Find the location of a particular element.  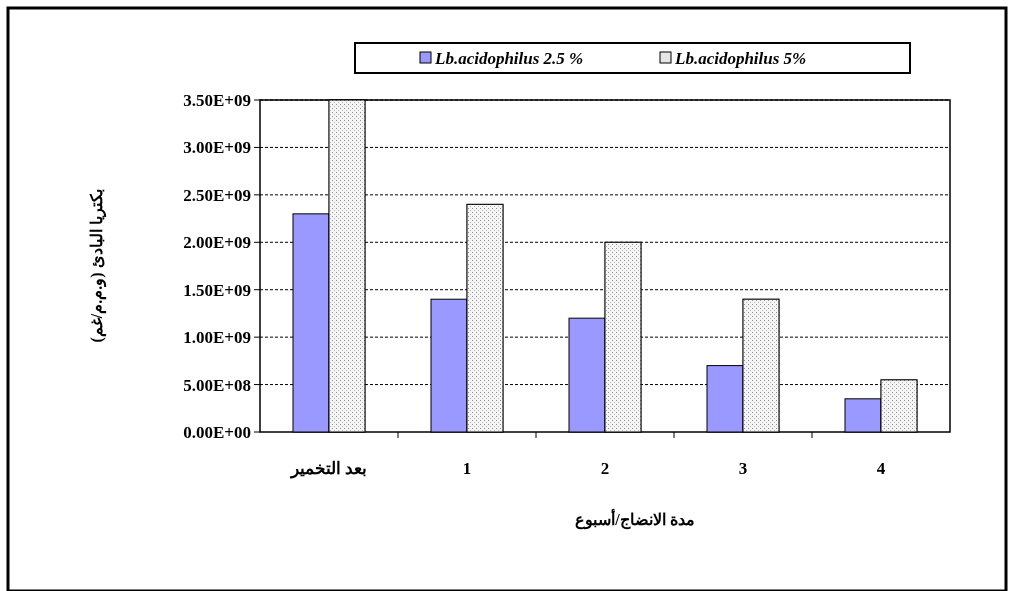

legend-label: Lb.acidophilus 5% is located at coordinates (740, 58).